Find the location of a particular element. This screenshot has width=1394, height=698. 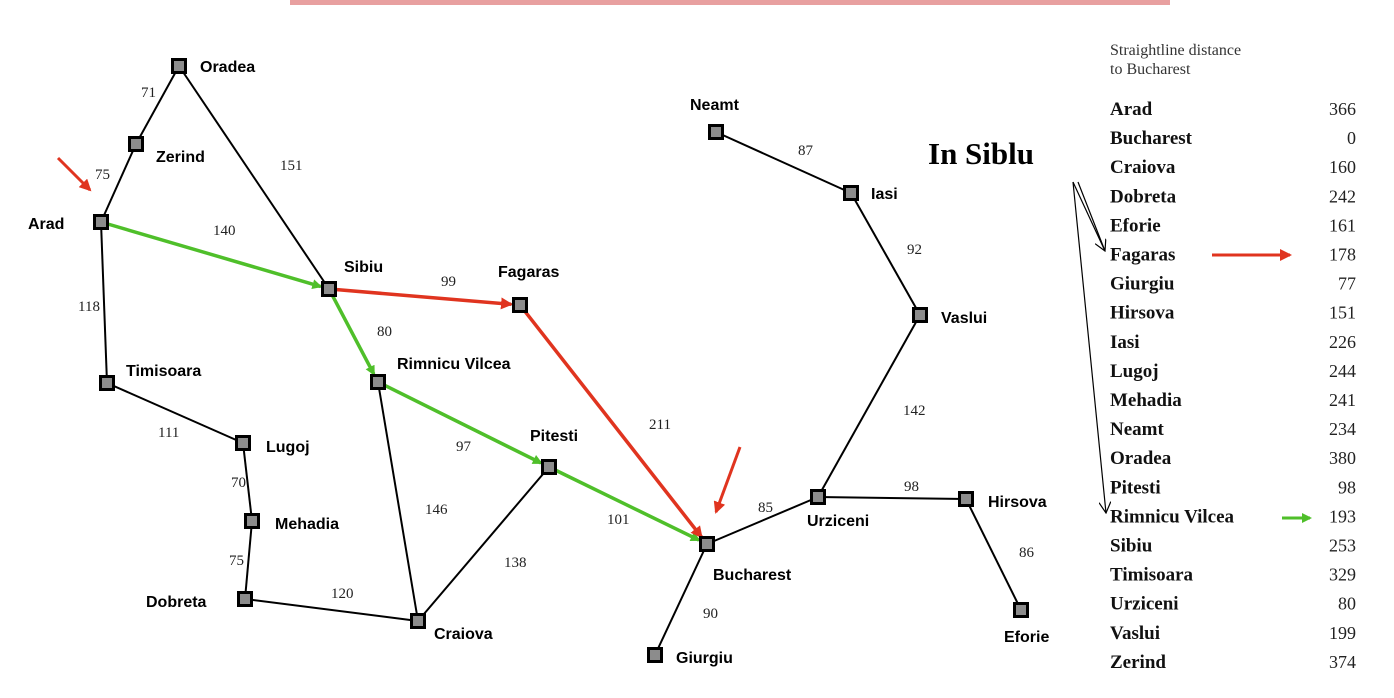

city-node-craiova is located at coordinates (418, 621).